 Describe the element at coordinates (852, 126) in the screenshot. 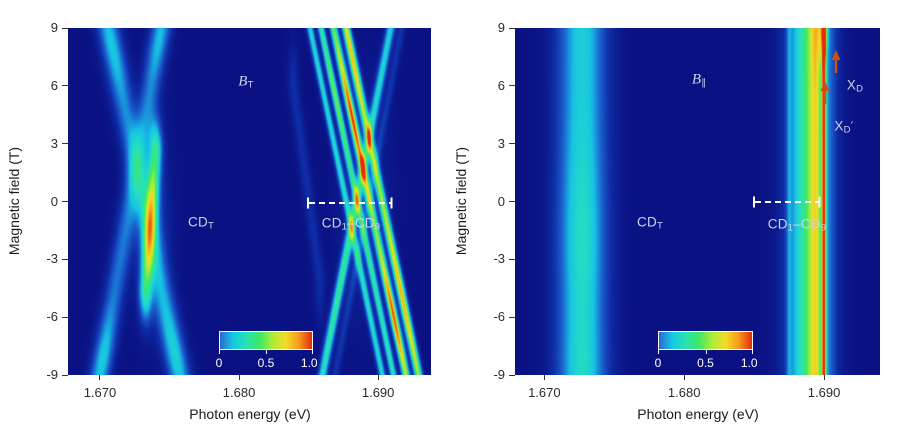

I see `xdp-prime: ′` at that location.